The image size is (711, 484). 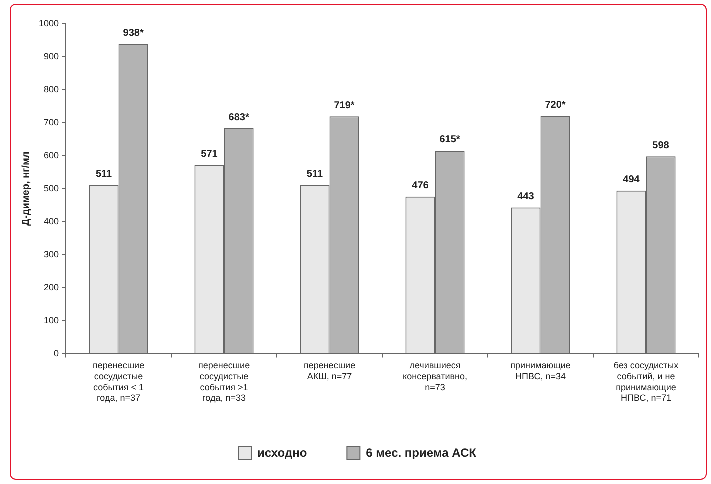 What do you see at coordinates (344, 106) in the screenshot?
I see `data-label: 719*` at bounding box center [344, 106].